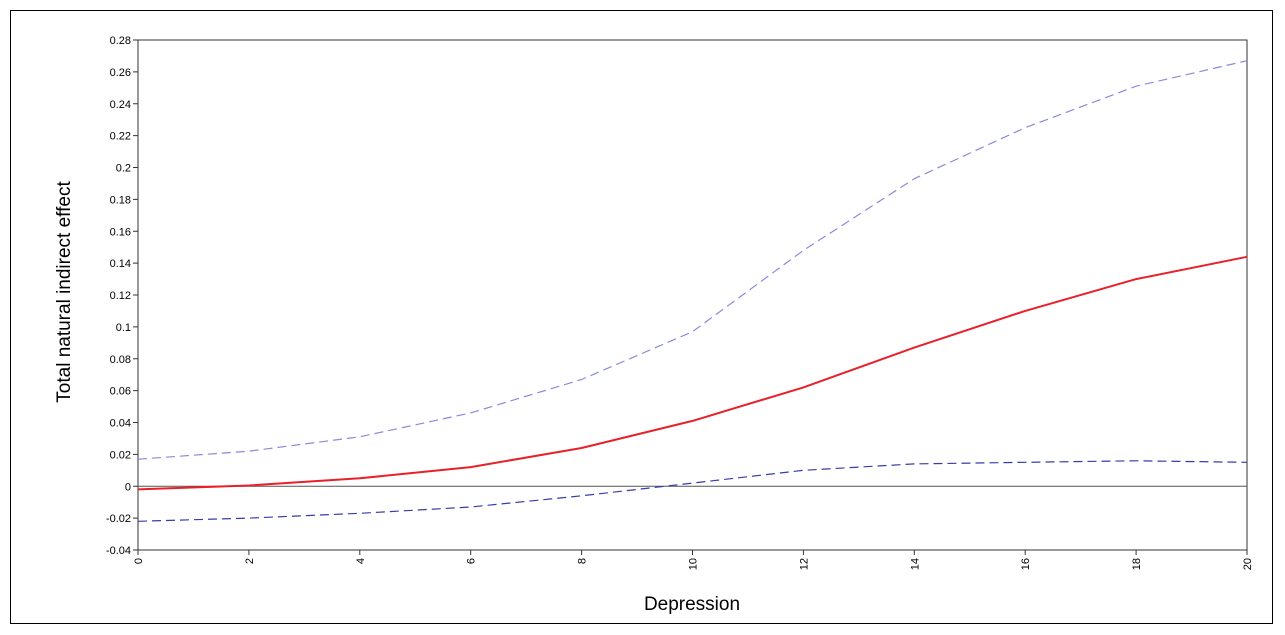  Describe the element at coordinates (123, 169) in the screenshot. I see `y-tick-label: 0.2` at that location.